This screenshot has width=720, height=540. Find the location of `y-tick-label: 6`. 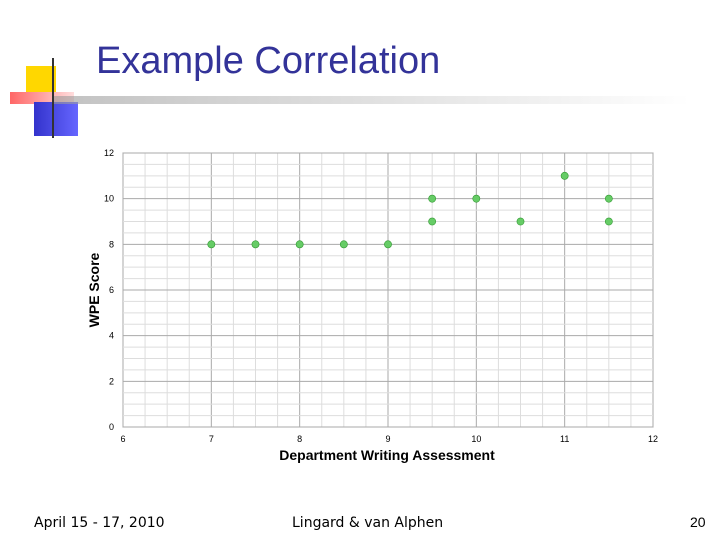

y-tick-label: 6 is located at coordinates (111, 290).